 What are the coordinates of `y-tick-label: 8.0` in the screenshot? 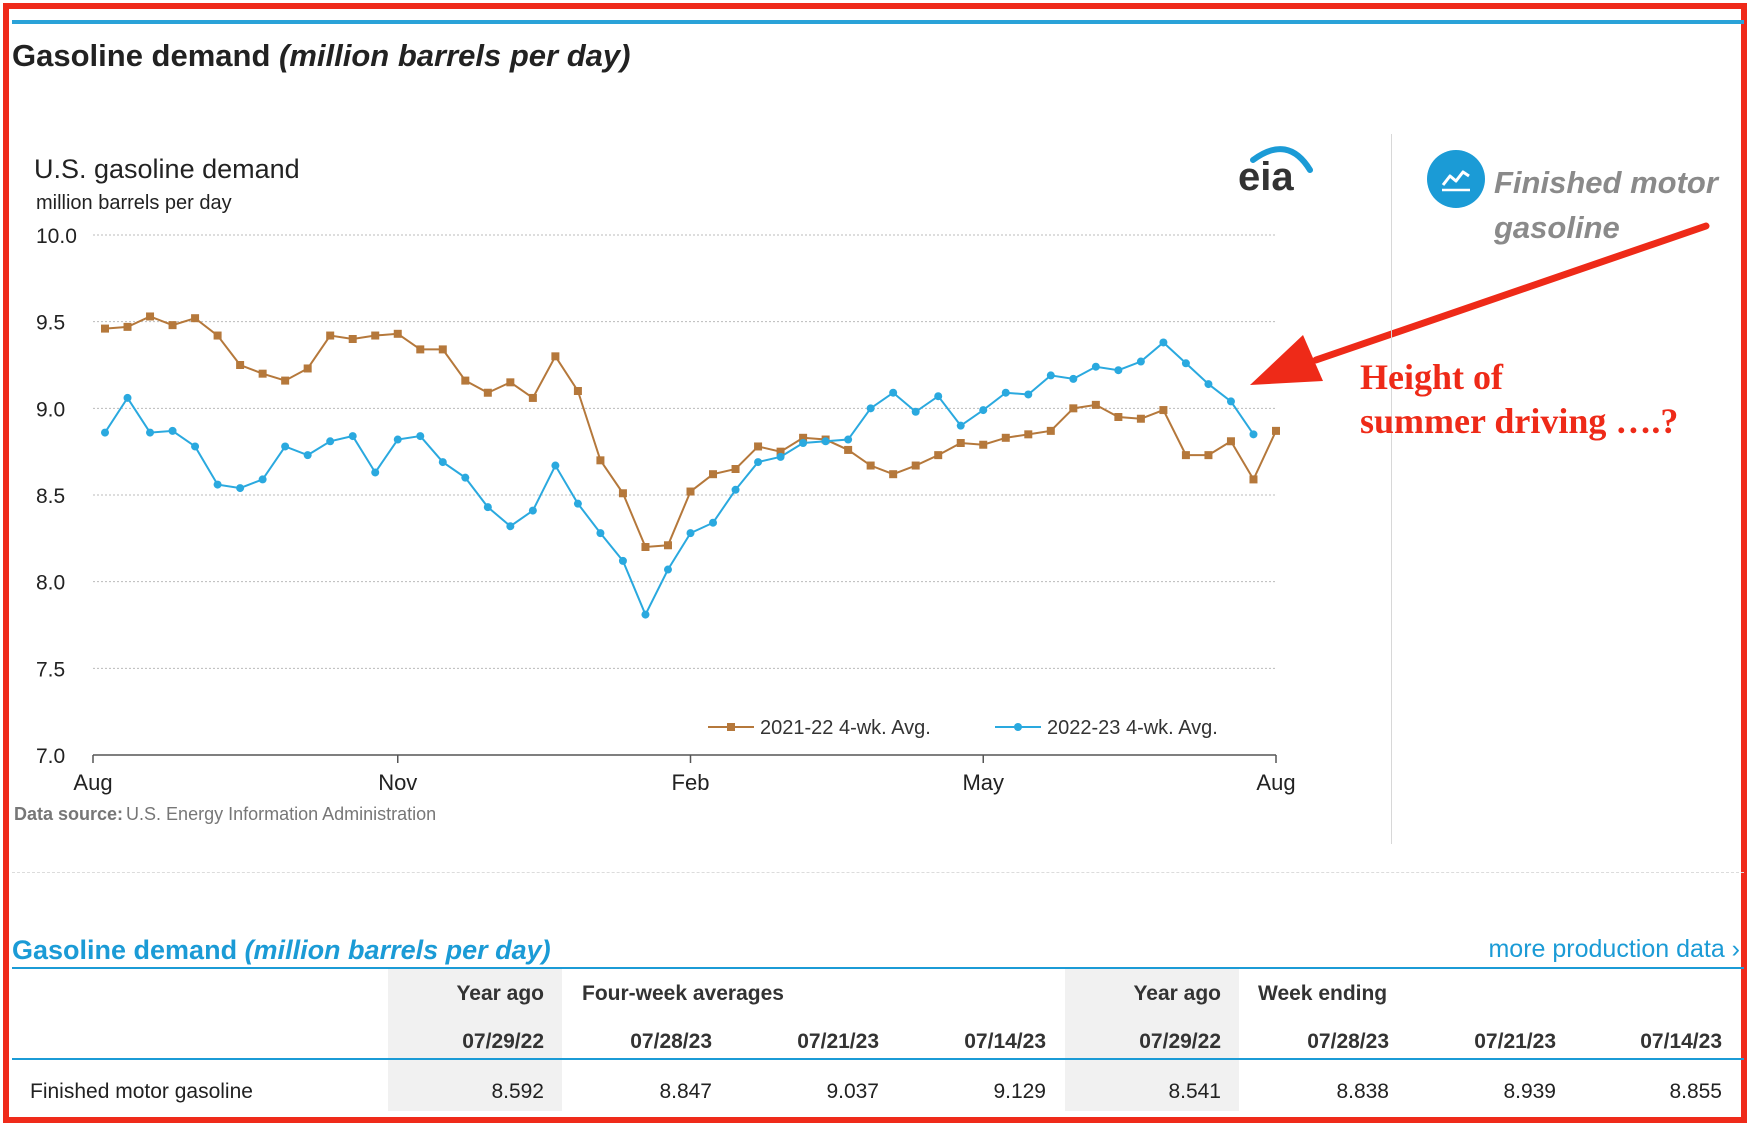 It's located at (50, 583).